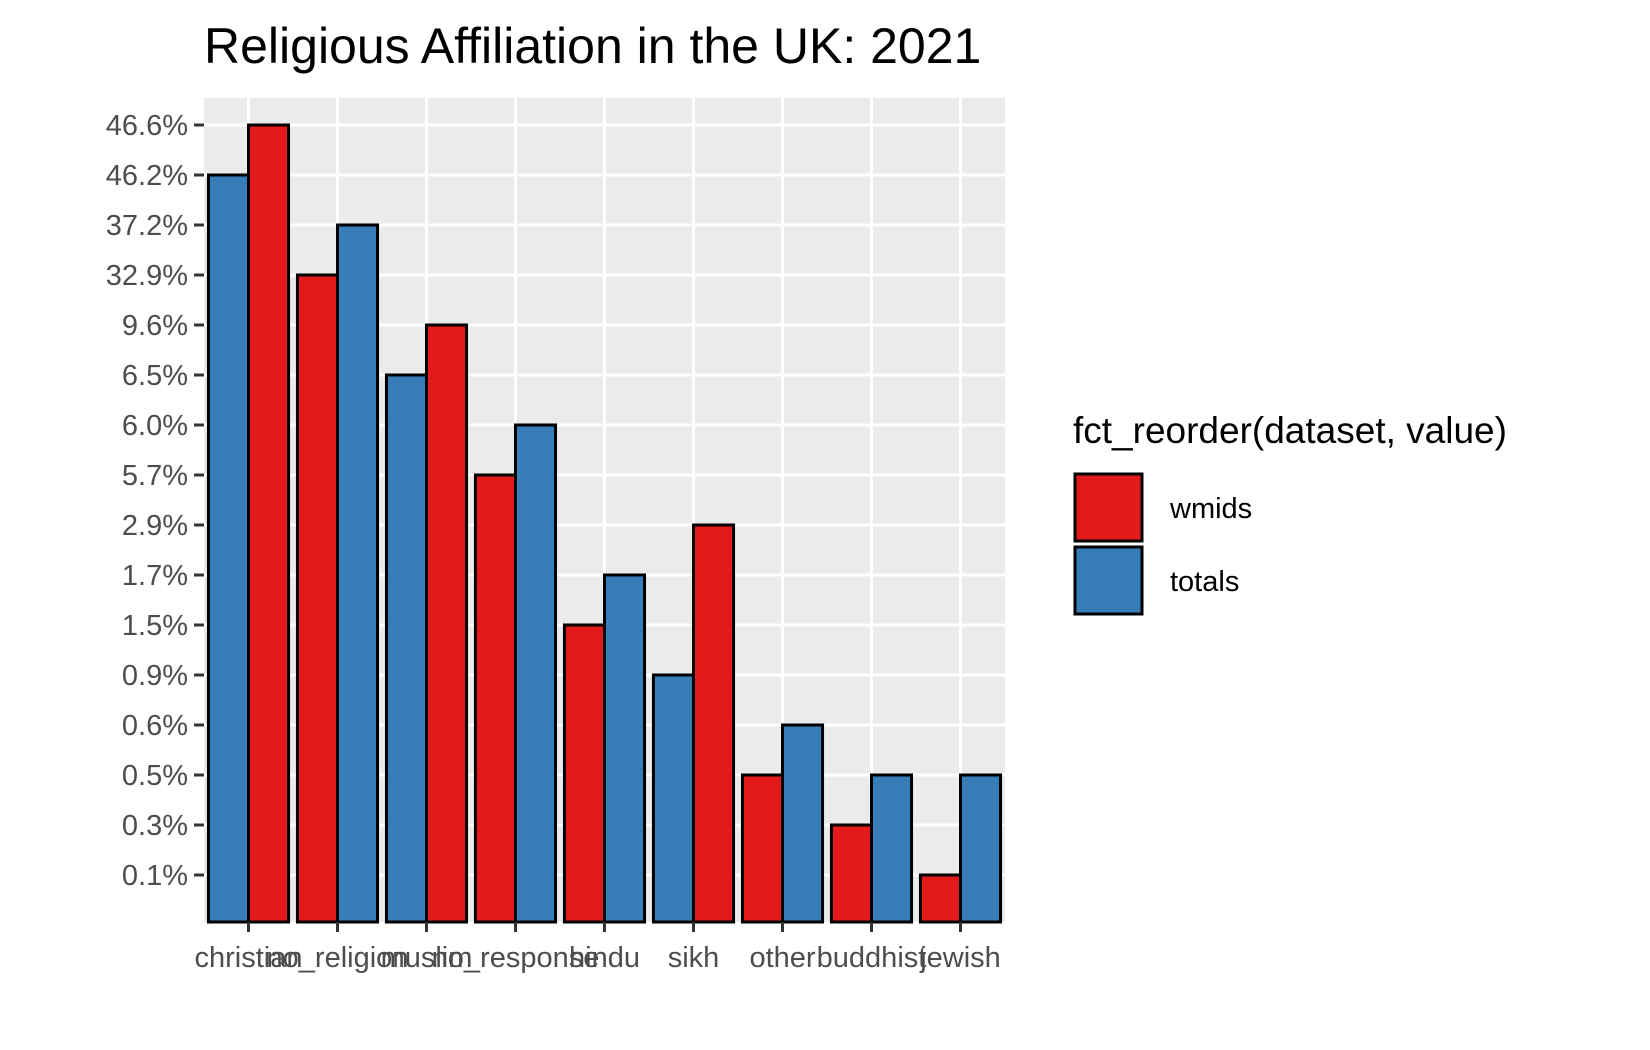  I want to click on y-tick-label: 0.9%, so click(155, 676).